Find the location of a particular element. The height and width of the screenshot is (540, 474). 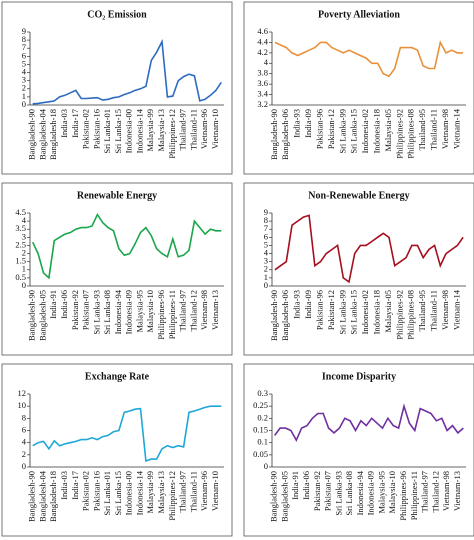

x-tick-label: Philippines-11 is located at coordinates (172, 314).